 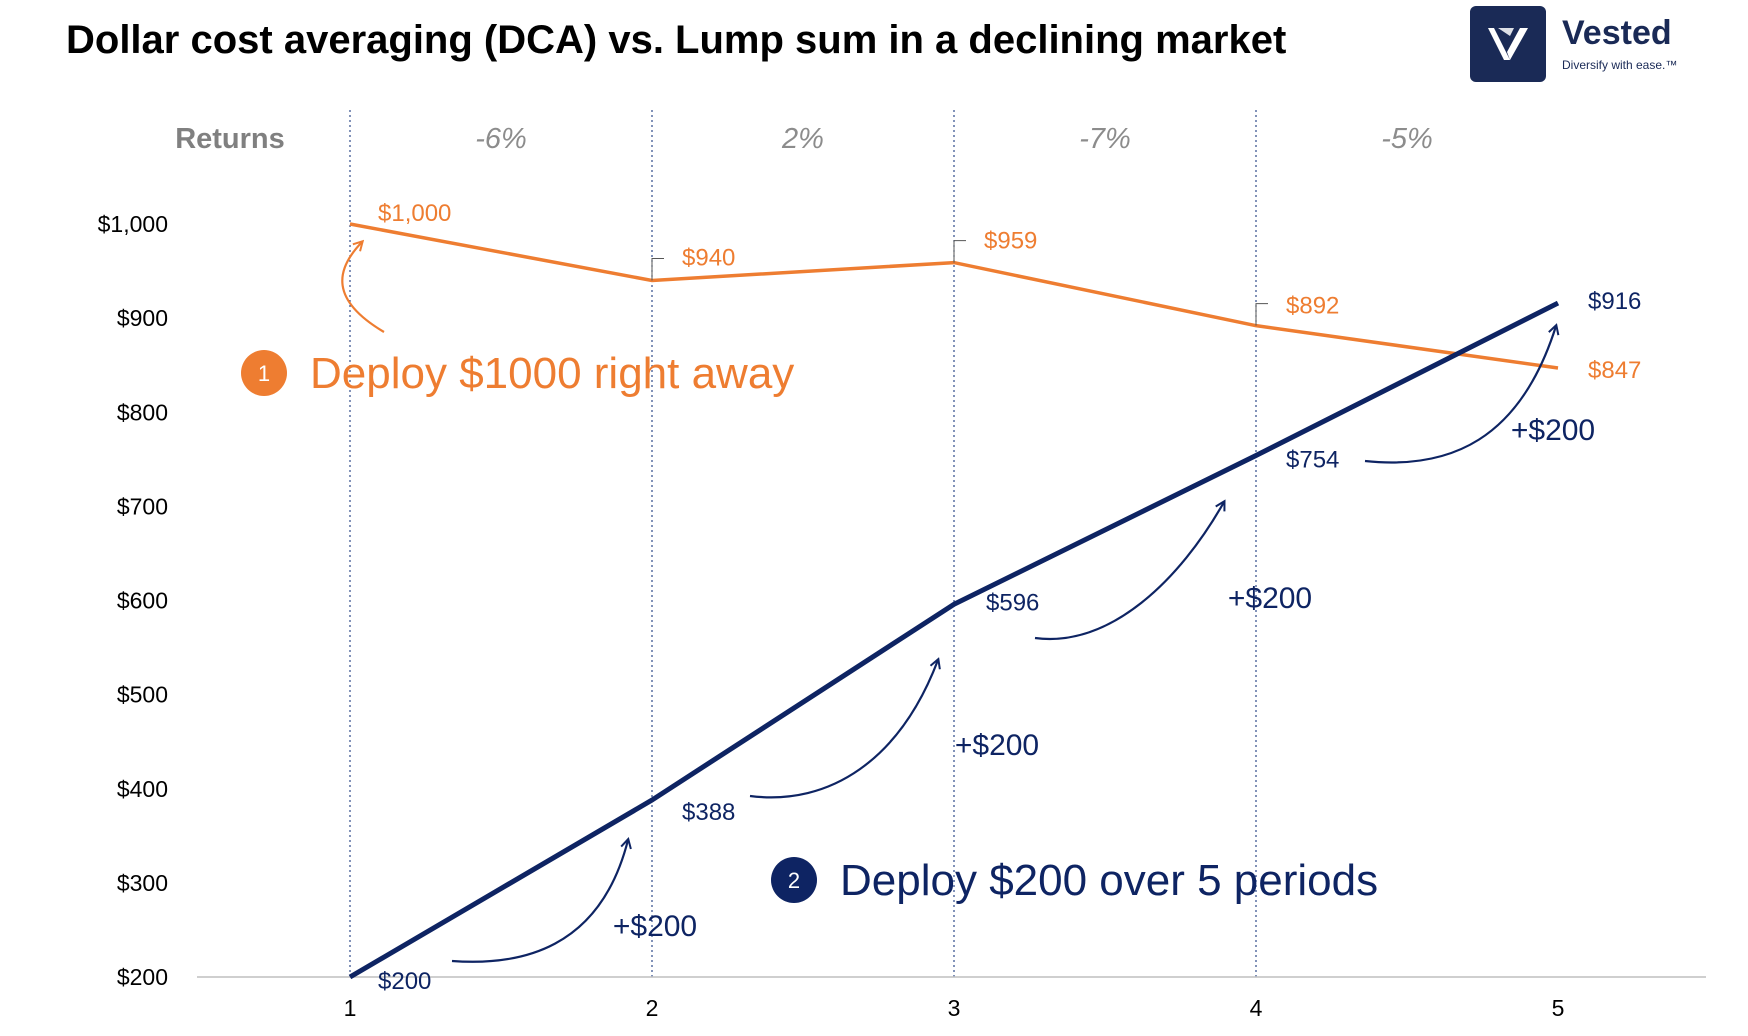 What do you see at coordinates (954, 1008) in the screenshot?
I see `x-tick-label: 3` at bounding box center [954, 1008].